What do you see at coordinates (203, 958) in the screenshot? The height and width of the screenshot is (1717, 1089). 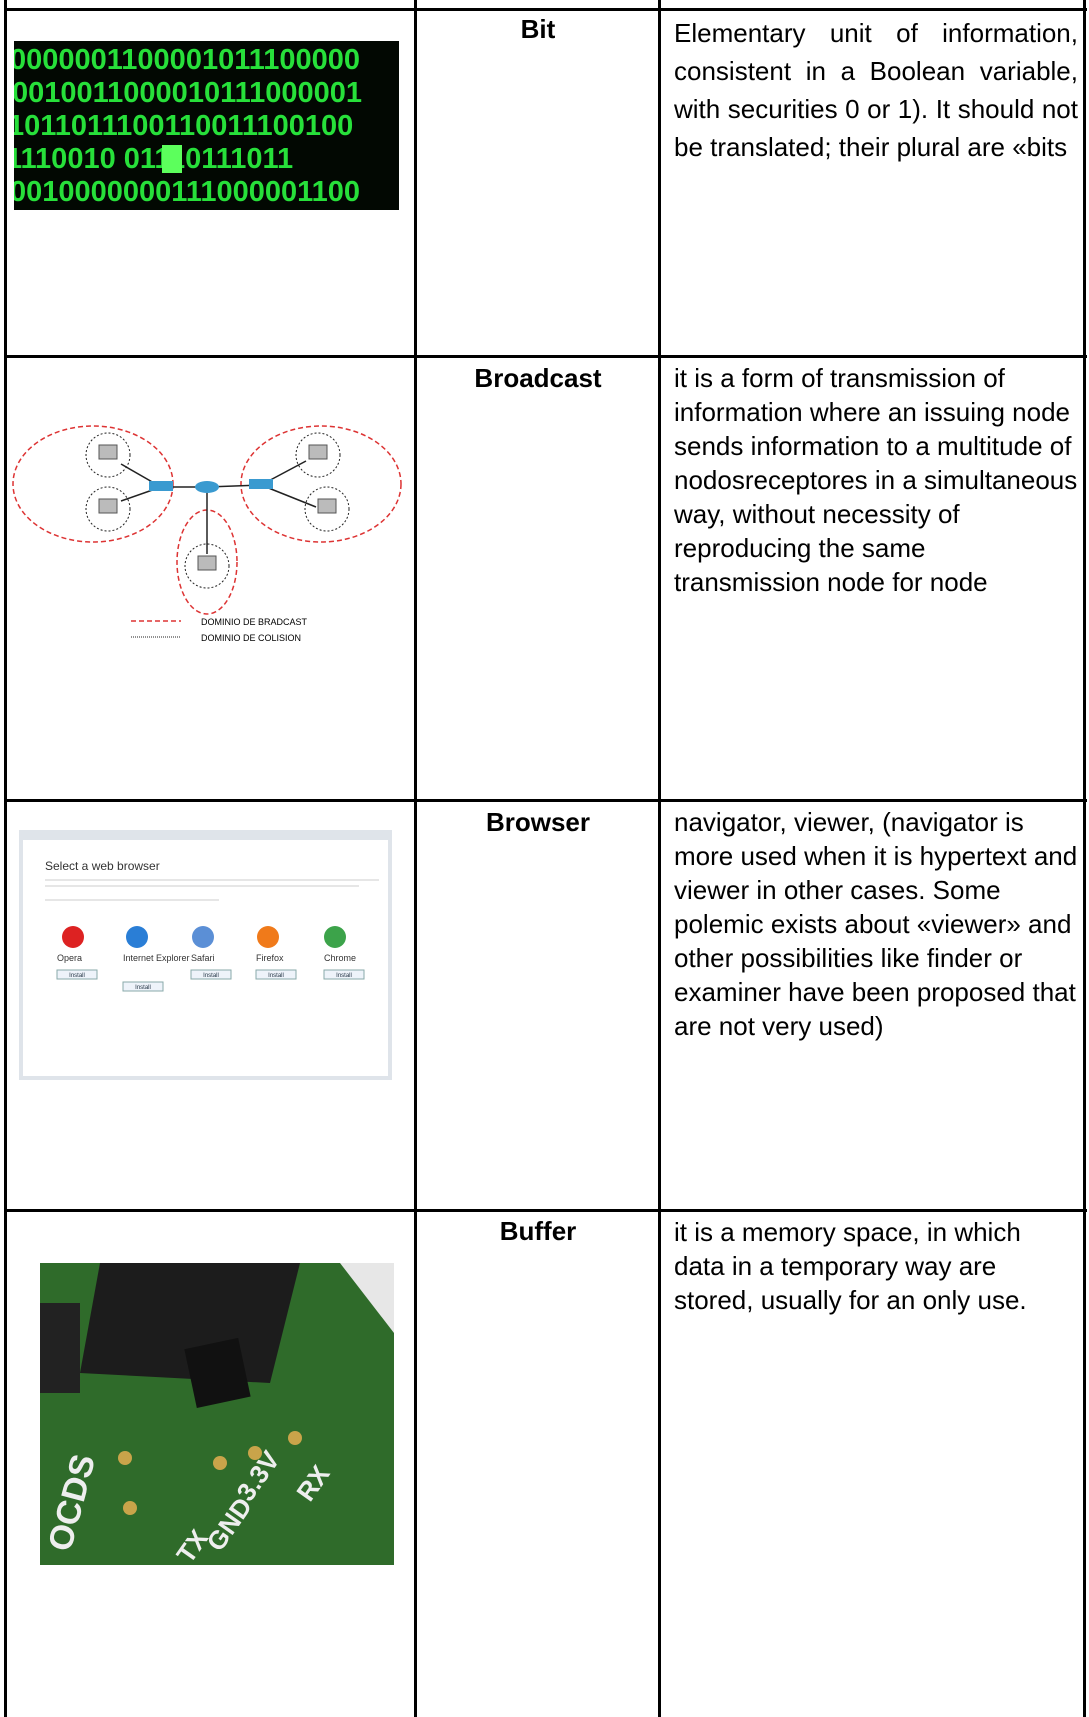 I see `browser-name: Safari` at bounding box center [203, 958].